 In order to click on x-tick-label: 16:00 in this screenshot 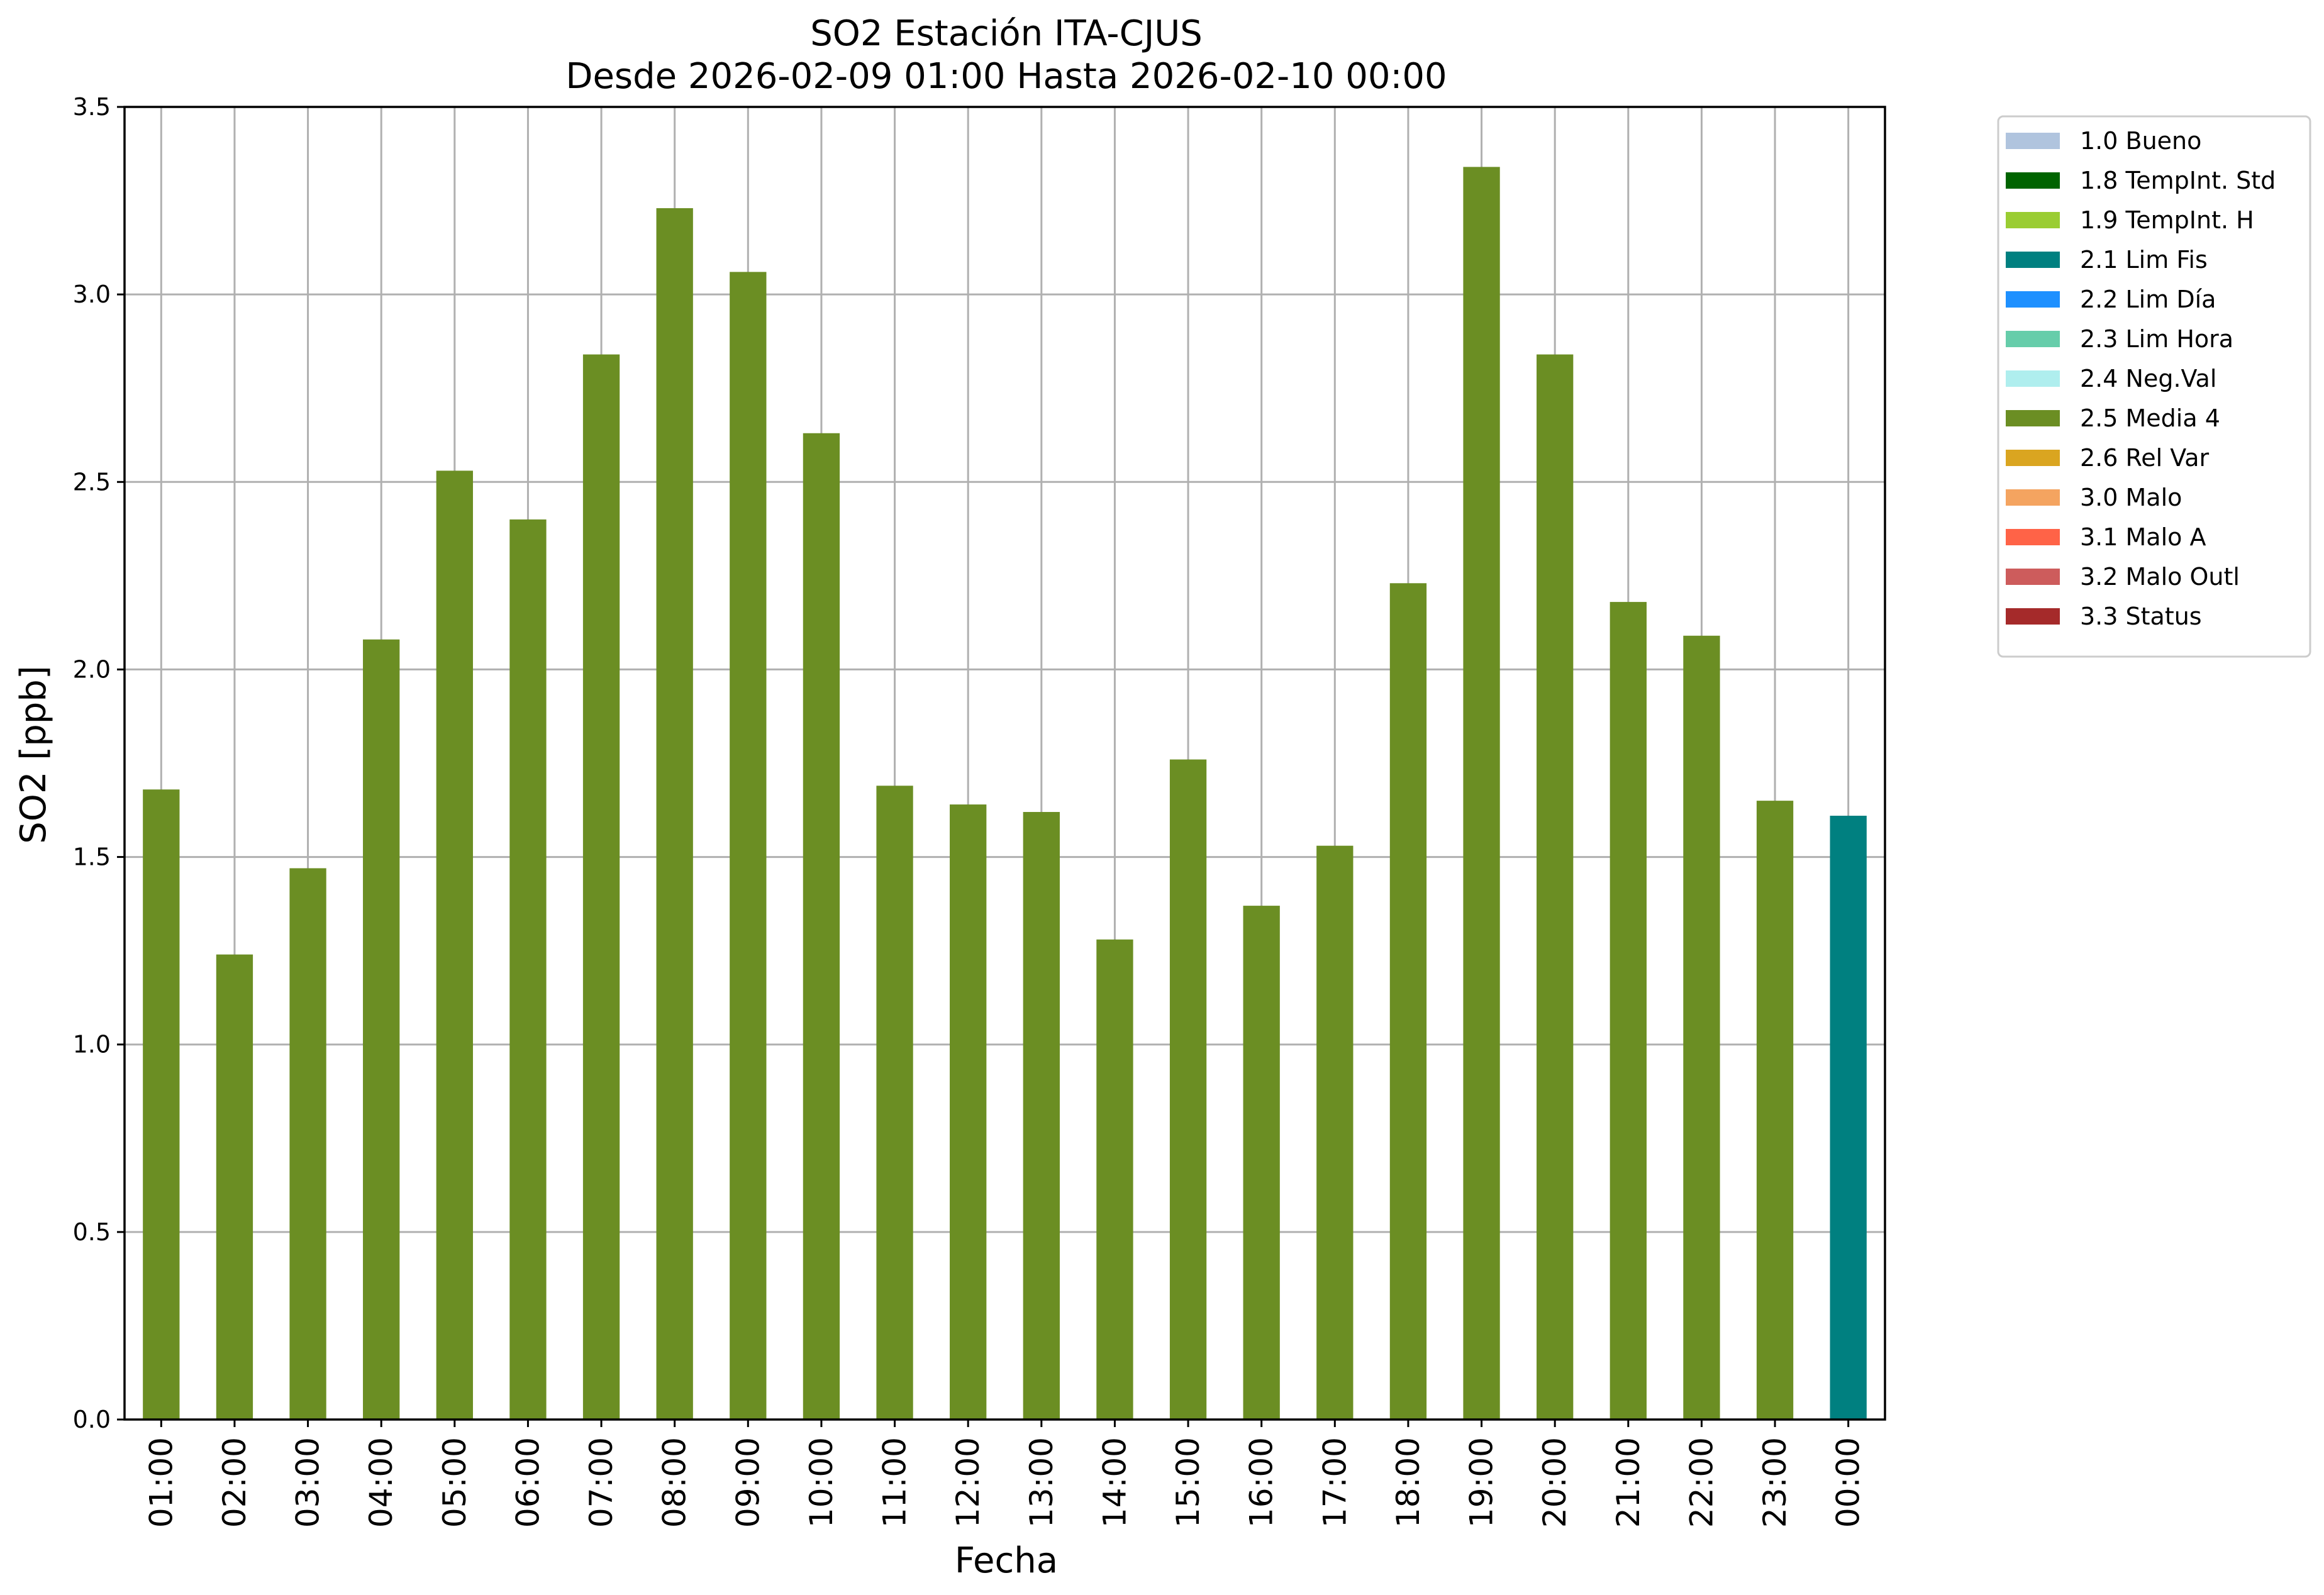, I will do `click(1261, 1482)`.